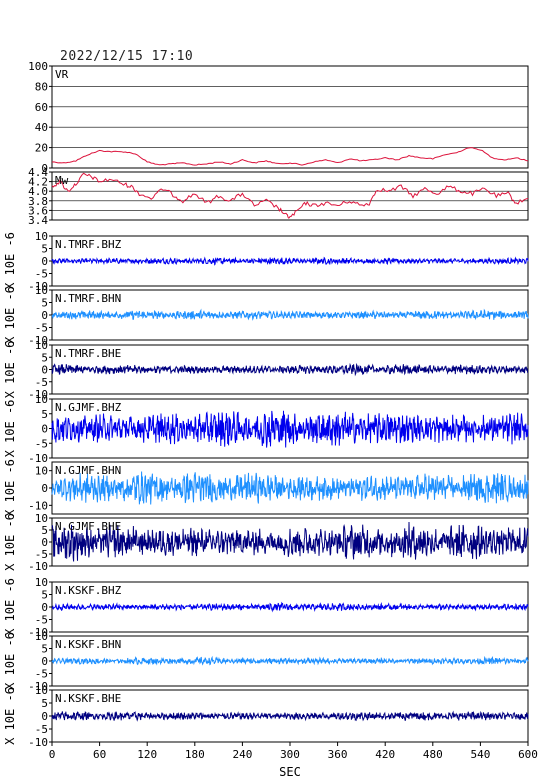  What do you see at coordinates (433, 754) in the screenshot?
I see `x-tick-label: 480` at bounding box center [433, 754].